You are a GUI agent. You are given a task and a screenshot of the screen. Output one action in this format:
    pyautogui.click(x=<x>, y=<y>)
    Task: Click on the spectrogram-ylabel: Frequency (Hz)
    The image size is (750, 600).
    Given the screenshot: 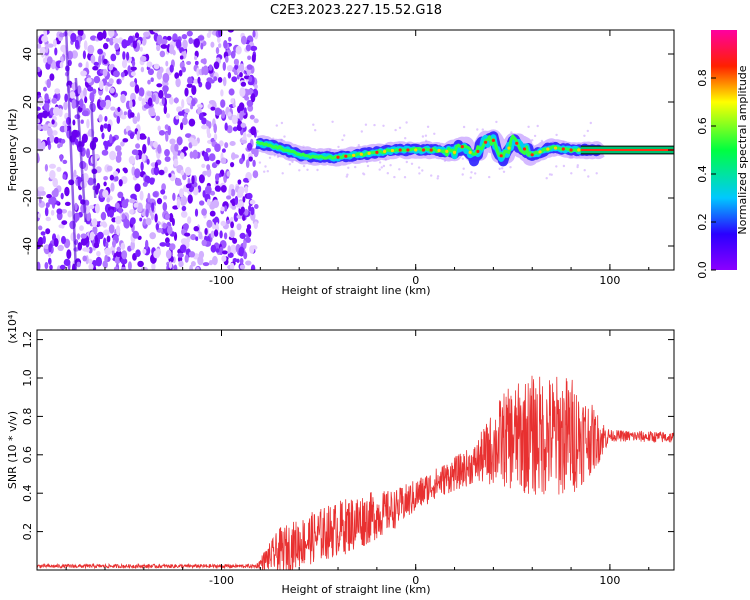 What is the action you would take?
    pyautogui.click(x=12, y=150)
    